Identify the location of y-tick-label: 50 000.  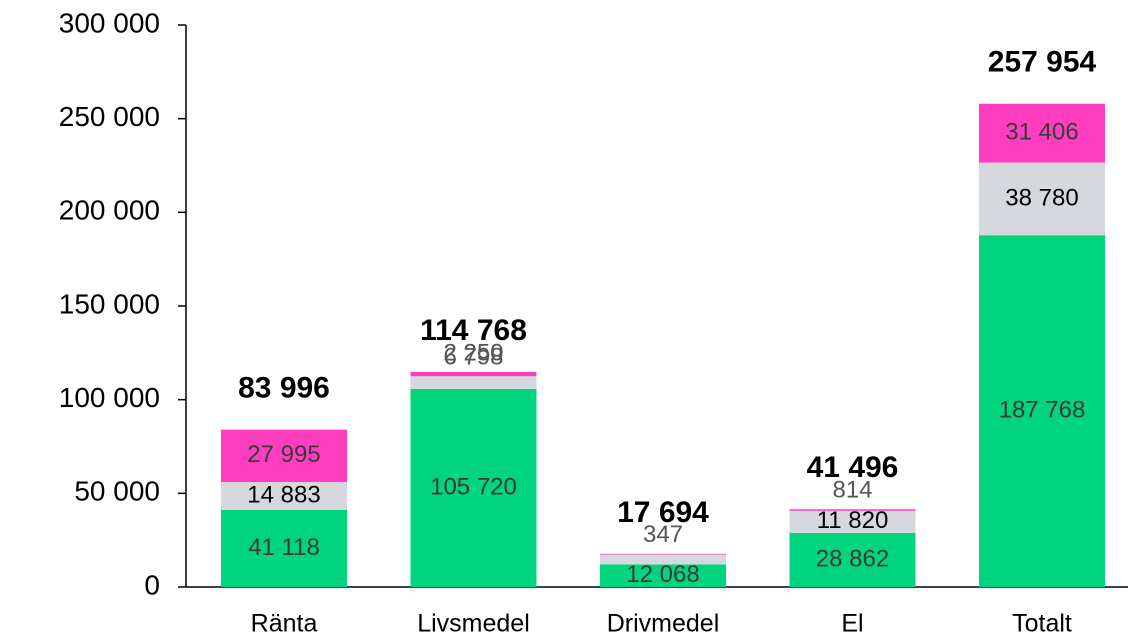
(117, 491).